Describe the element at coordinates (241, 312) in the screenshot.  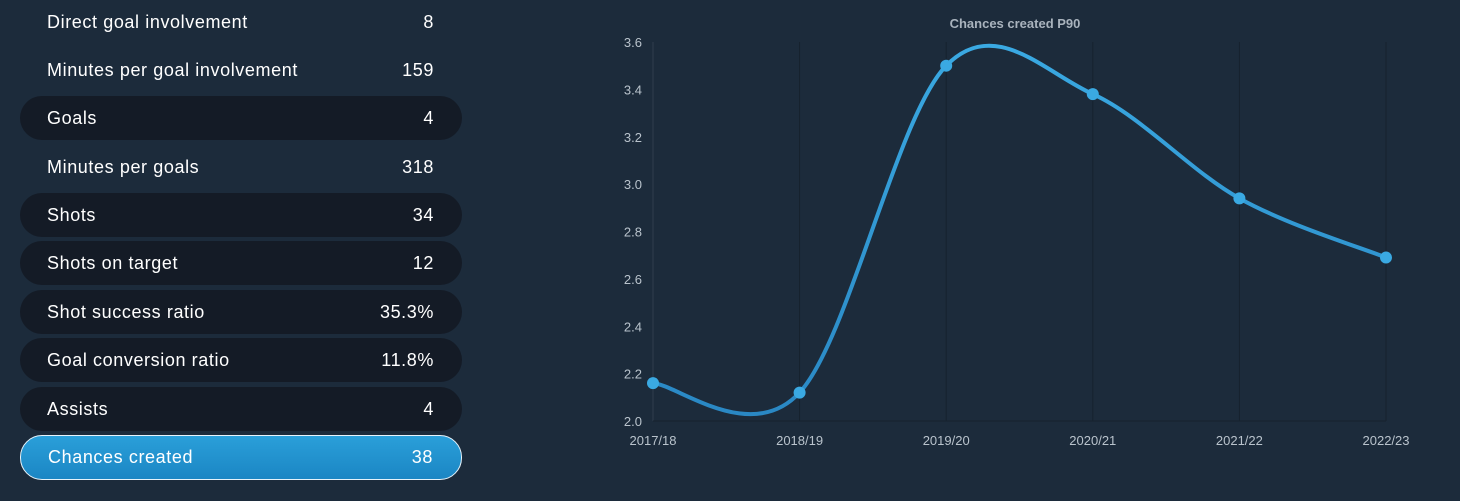
I see `stat-row-shot-success-ratio: Shot success ratio 35.3%` at that location.